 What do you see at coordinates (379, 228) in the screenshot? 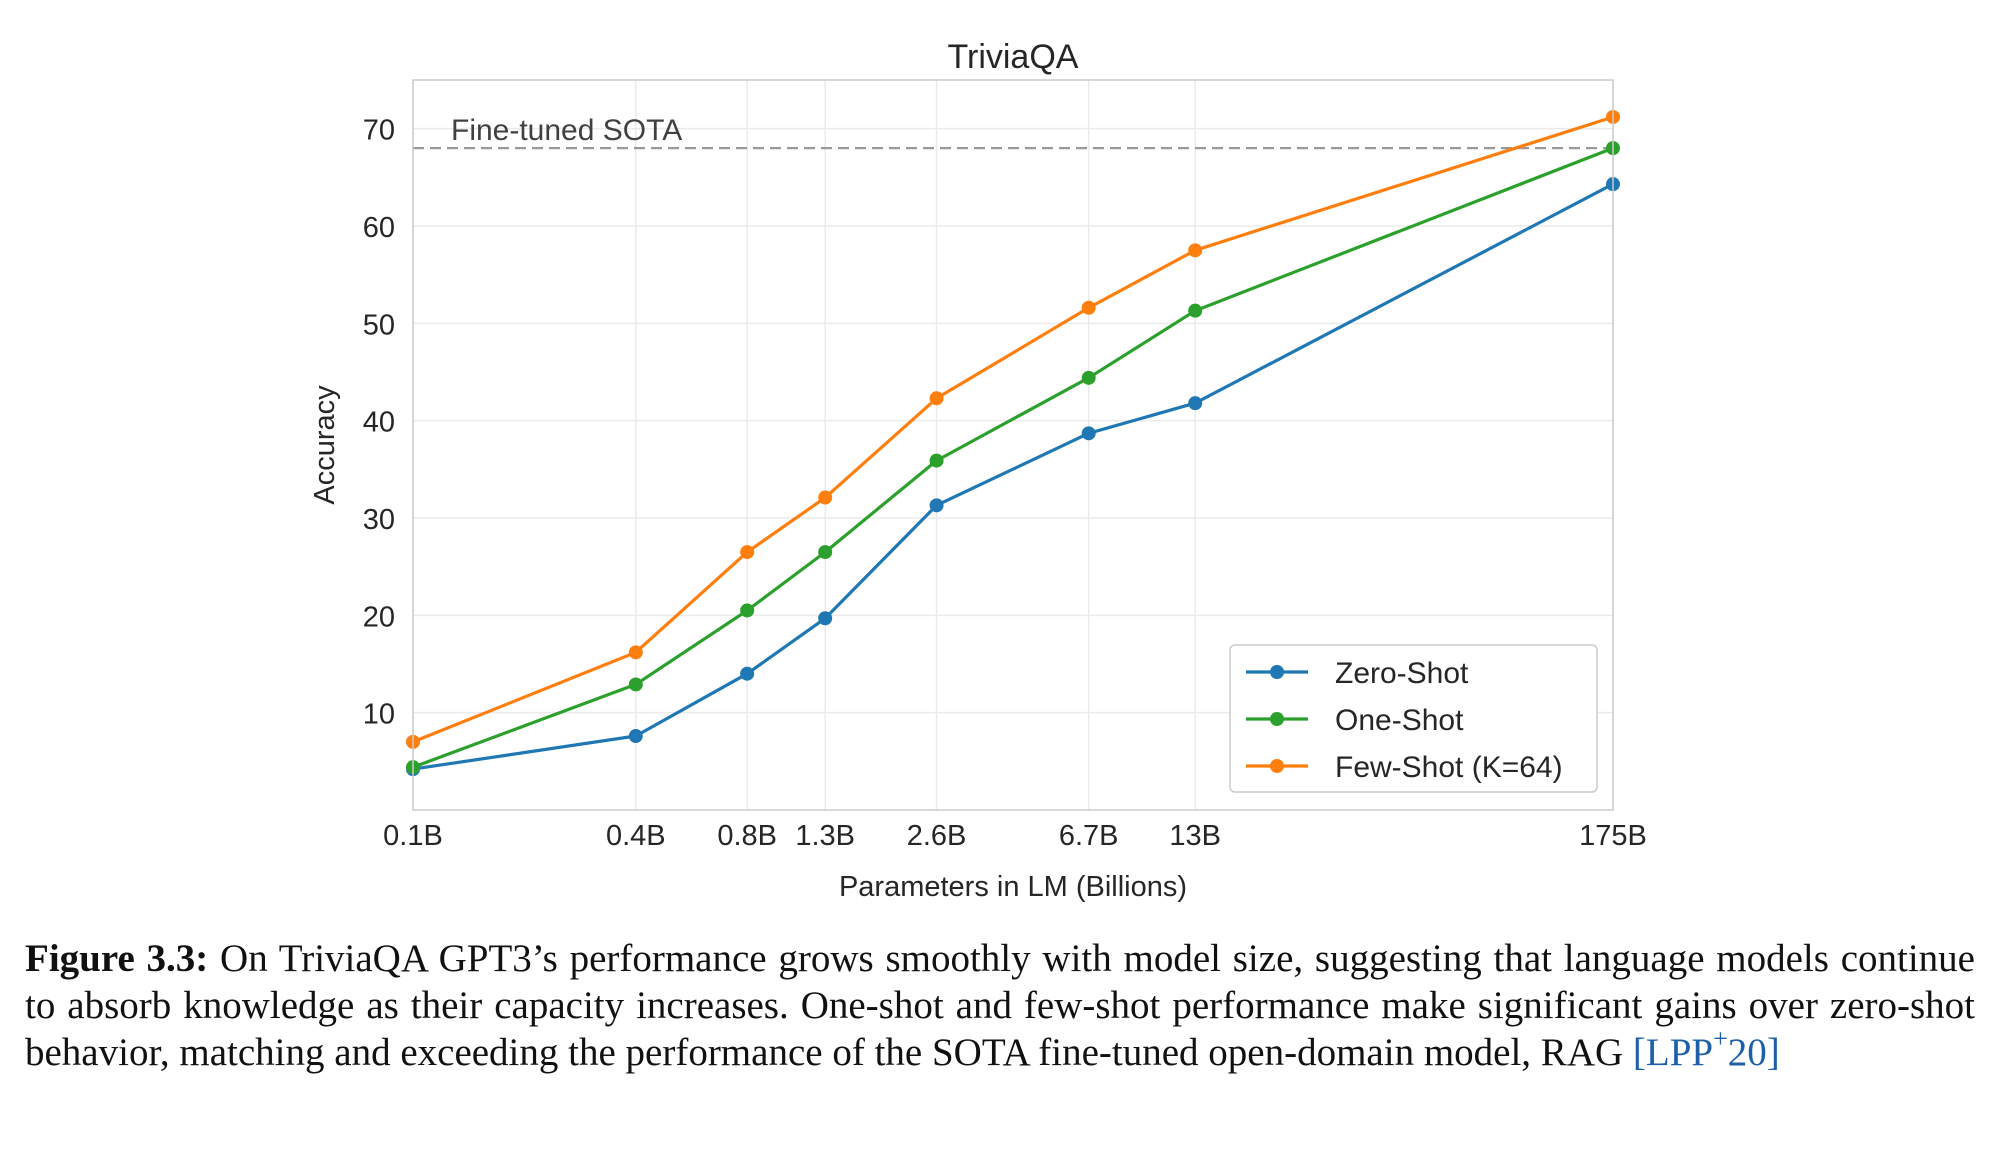
I see `y-tick-label: 60` at bounding box center [379, 228].